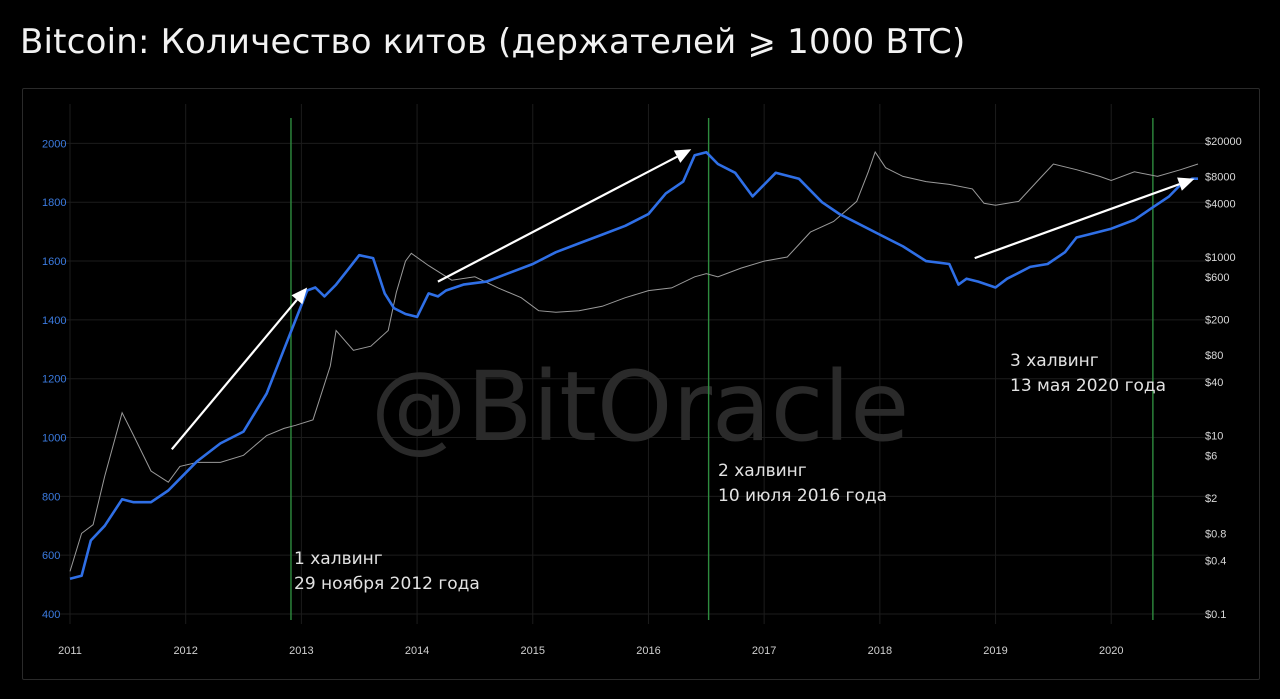 The height and width of the screenshot is (699, 1280). I want to click on x-tick-label: 2012, so click(185, 651).